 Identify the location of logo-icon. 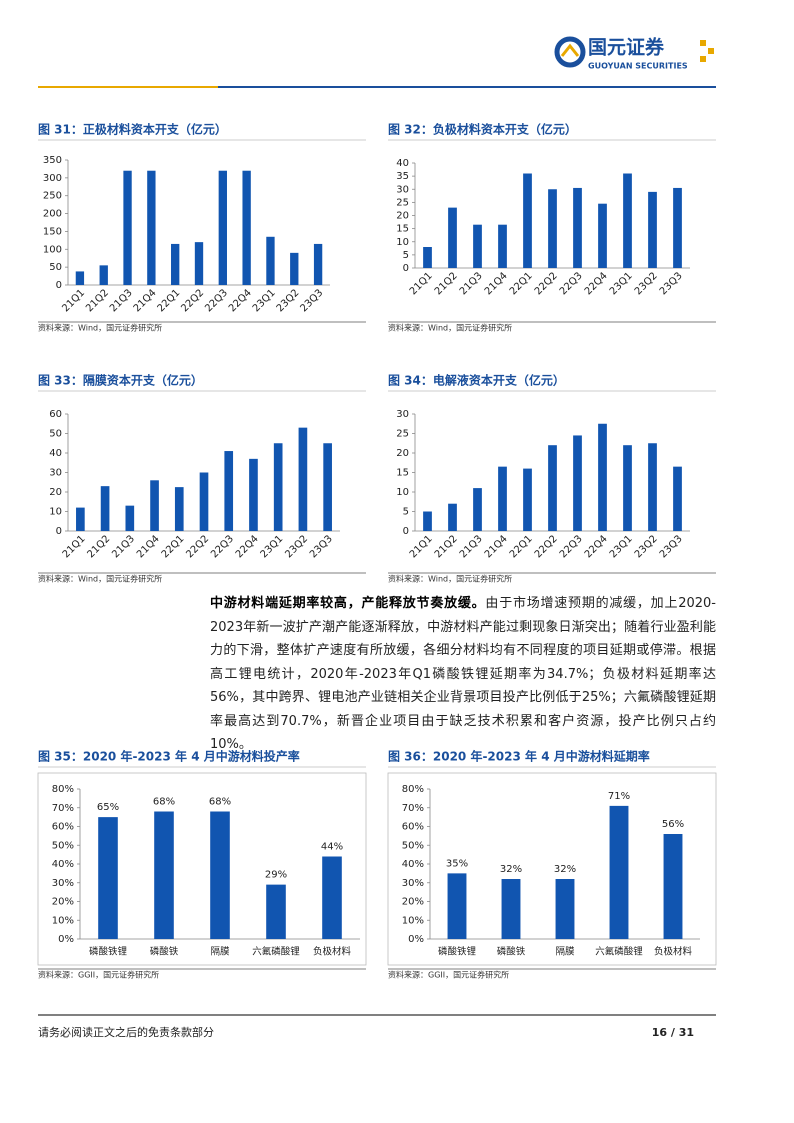
(570, 52).